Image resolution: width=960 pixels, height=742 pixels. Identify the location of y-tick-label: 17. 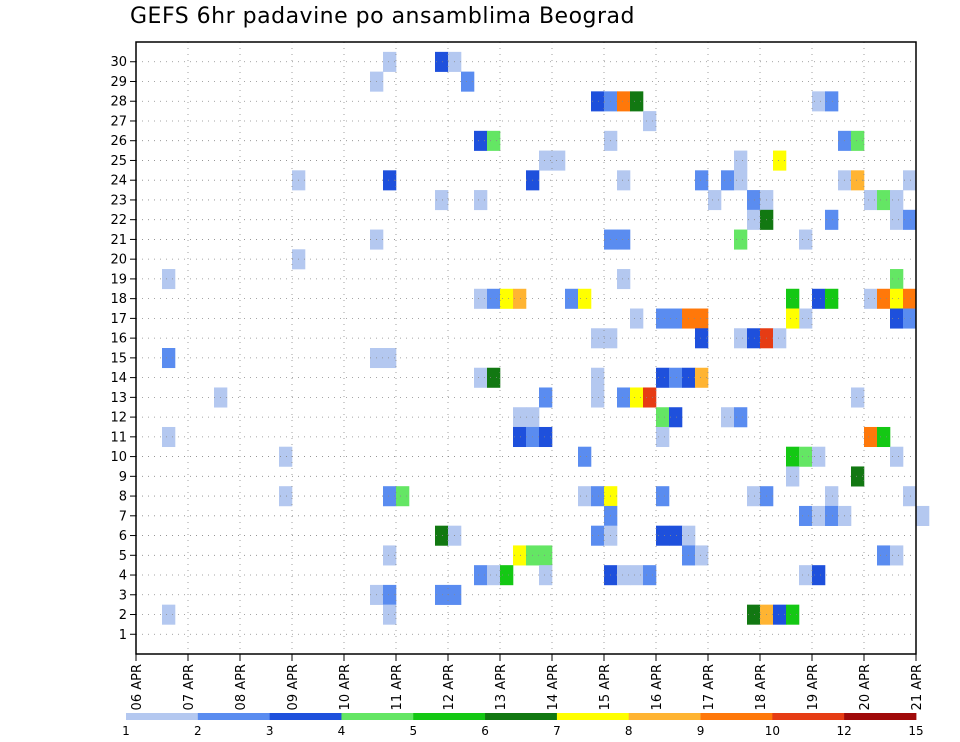
(118, 319).